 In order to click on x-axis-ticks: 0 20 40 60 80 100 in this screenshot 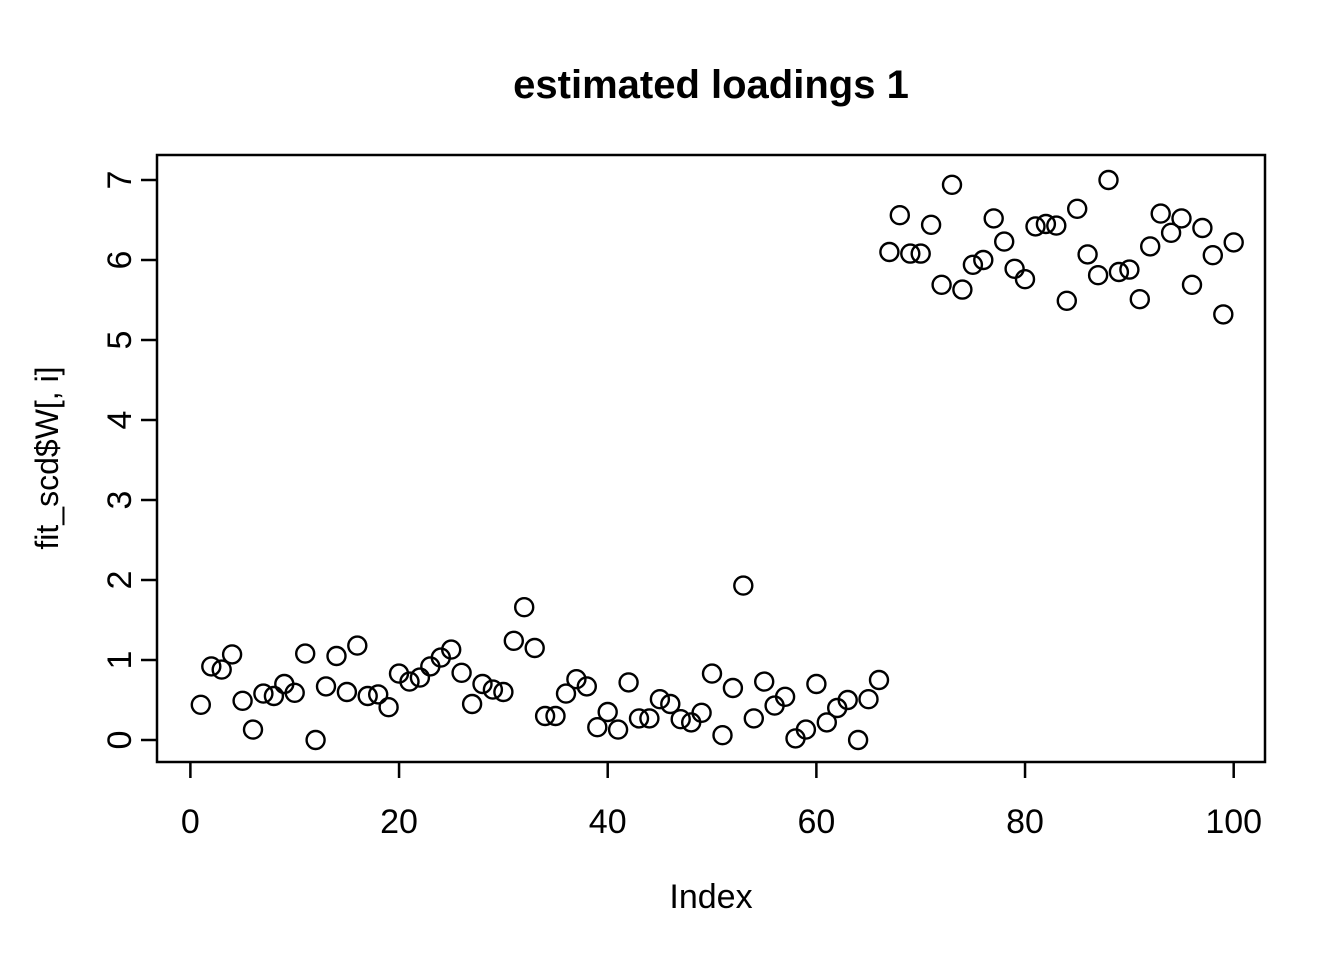, I will do `click(721, 801)`.